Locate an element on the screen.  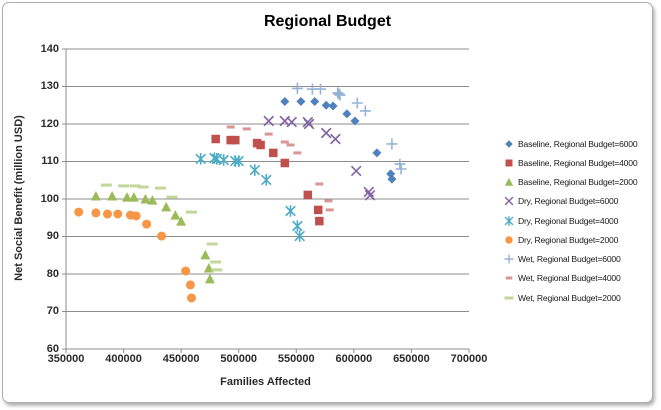
x-tick-label: 600000 is located at coordinates (354, 359).